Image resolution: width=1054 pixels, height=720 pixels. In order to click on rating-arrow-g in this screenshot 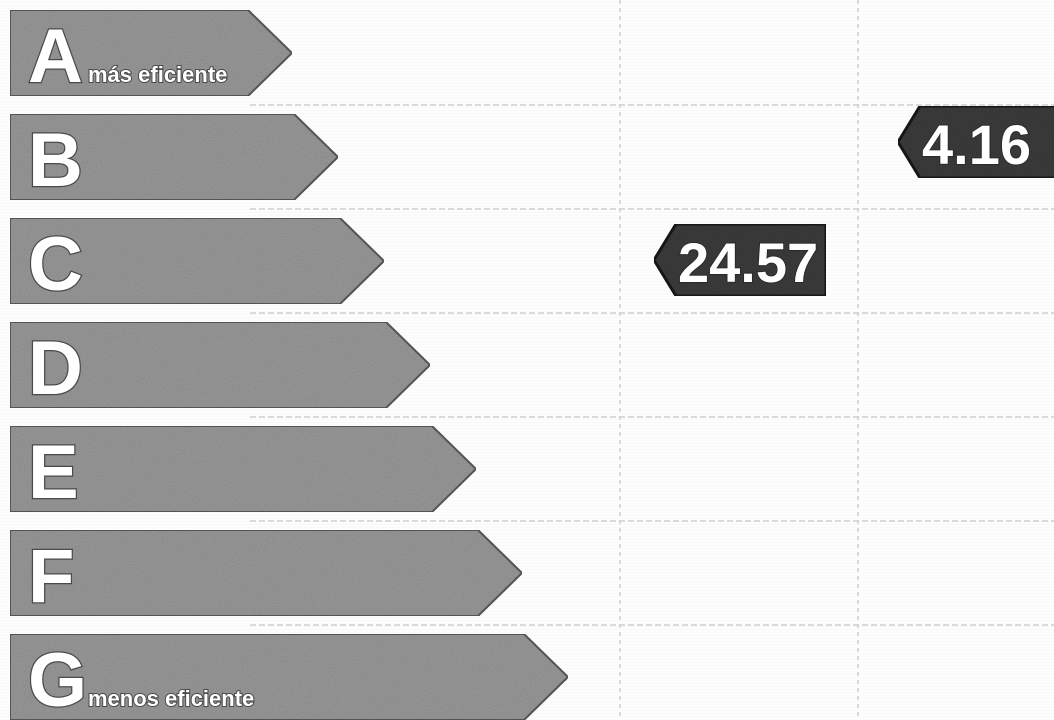, I will do `click(289, 676)`.